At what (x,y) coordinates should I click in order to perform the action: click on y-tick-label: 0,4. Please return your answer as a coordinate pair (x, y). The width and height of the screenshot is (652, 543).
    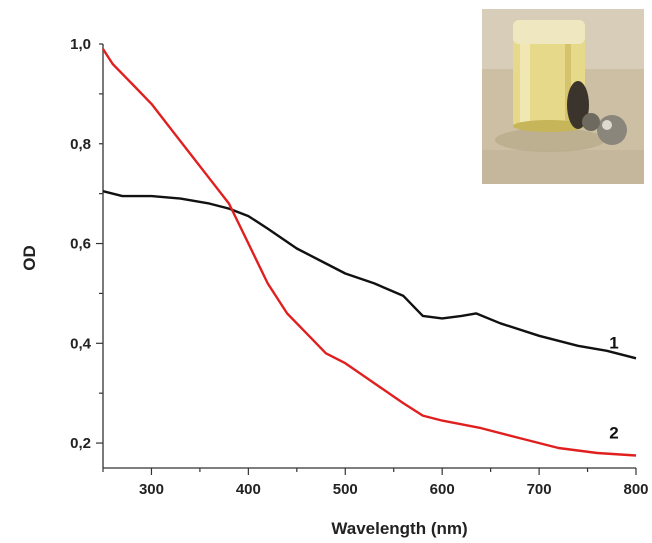
    Looking at the image, I should click on (81, 343).